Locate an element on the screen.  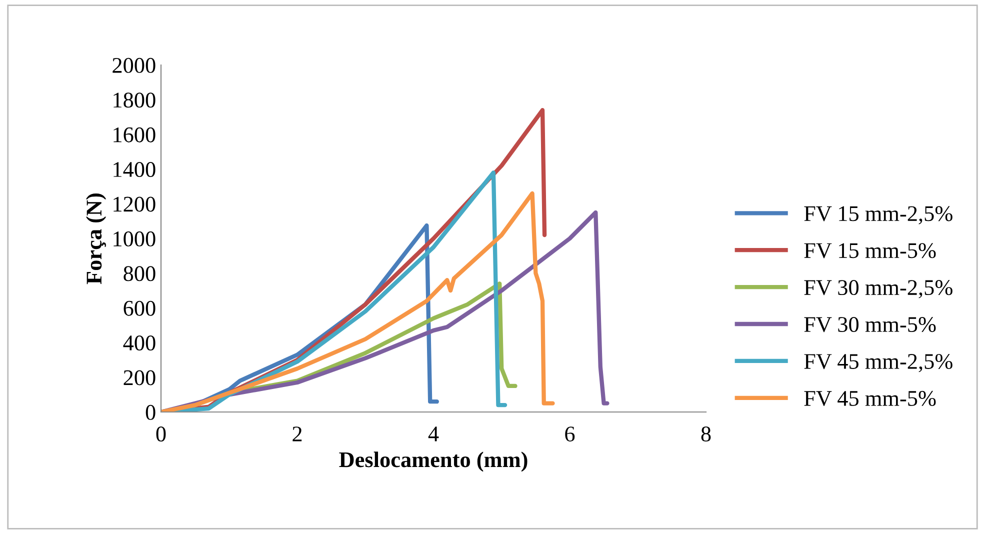
y-tick-label: 400 is located at coordinates (139, 343).